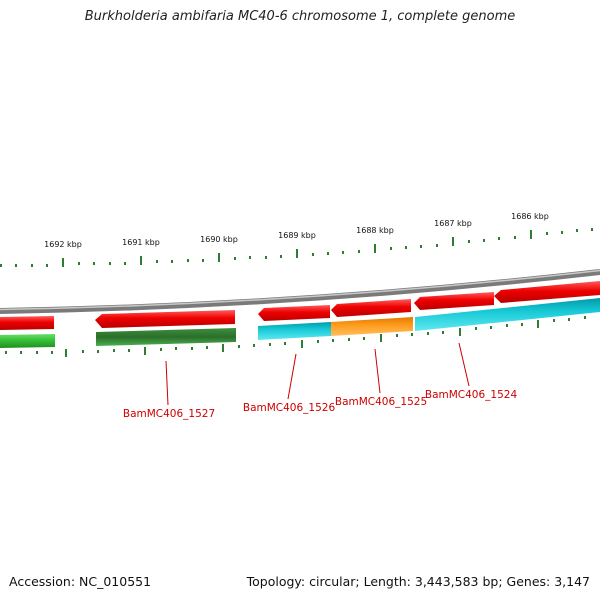 The width and height of the screenshot is (600, 600). What do you see at coordinates (169, 414) in the screenshot?
I see `gene-label: BamMC406_1527` at bounding box center [169, 414].